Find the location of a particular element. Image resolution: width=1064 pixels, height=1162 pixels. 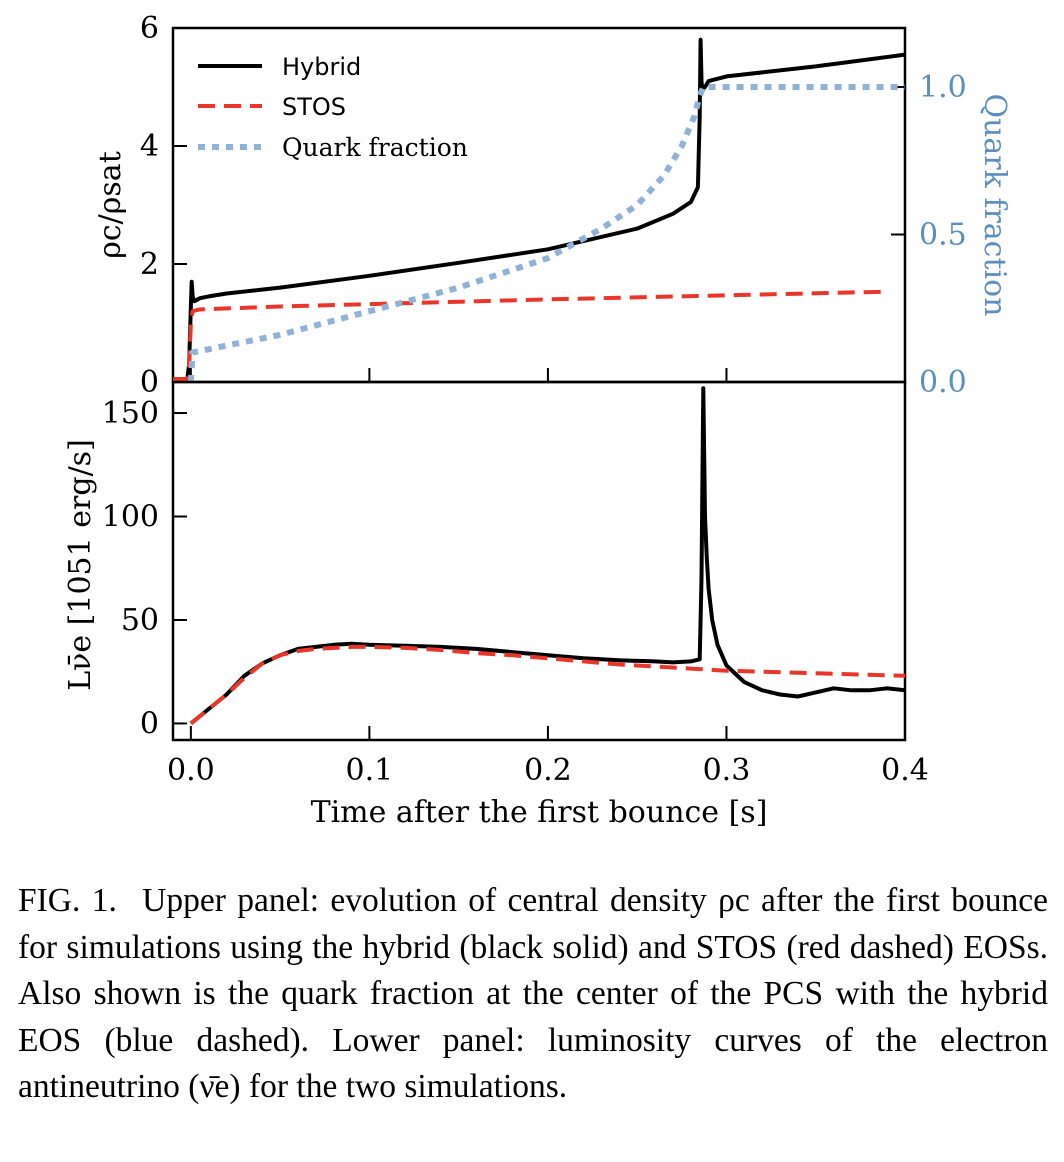

upper-y-ticks: 0 2 4 6 is located at coordinates (163, 205).